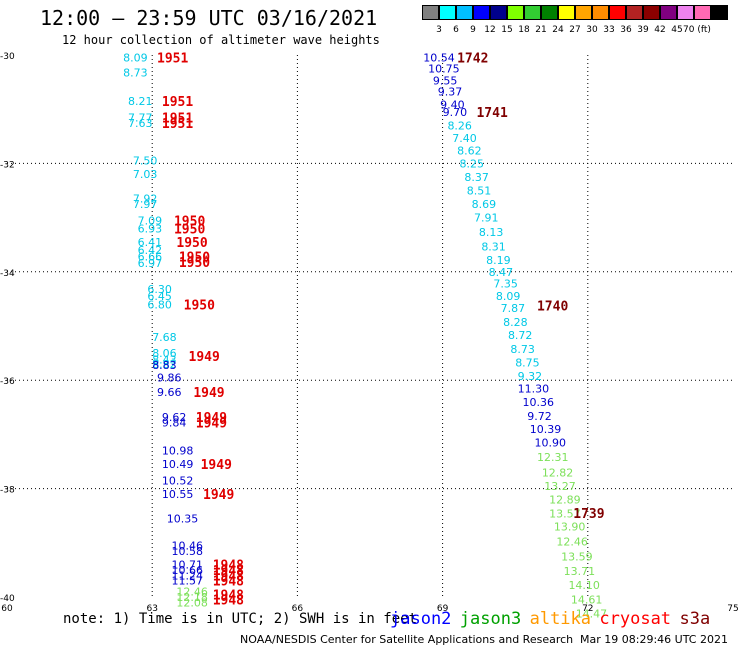 The height and width of the screenshot is (650, 740). What do you see at coordinates (530, 376) in the screenshot?
I see `wave-height-value: 9.32` at bounding box center [530, 376].